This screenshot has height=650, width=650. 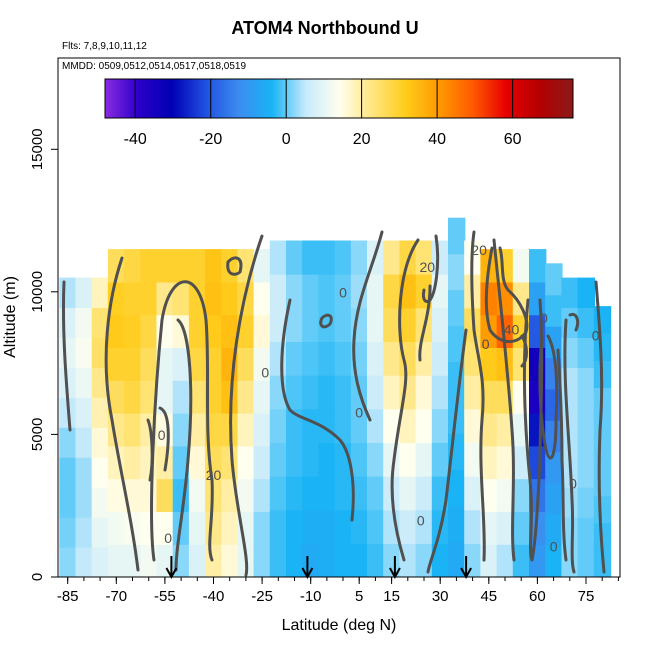 What do you see at coordinates (214, 596) in the screenshot?
I see `x-tick-label: -40` at bounding box center [214, 596].